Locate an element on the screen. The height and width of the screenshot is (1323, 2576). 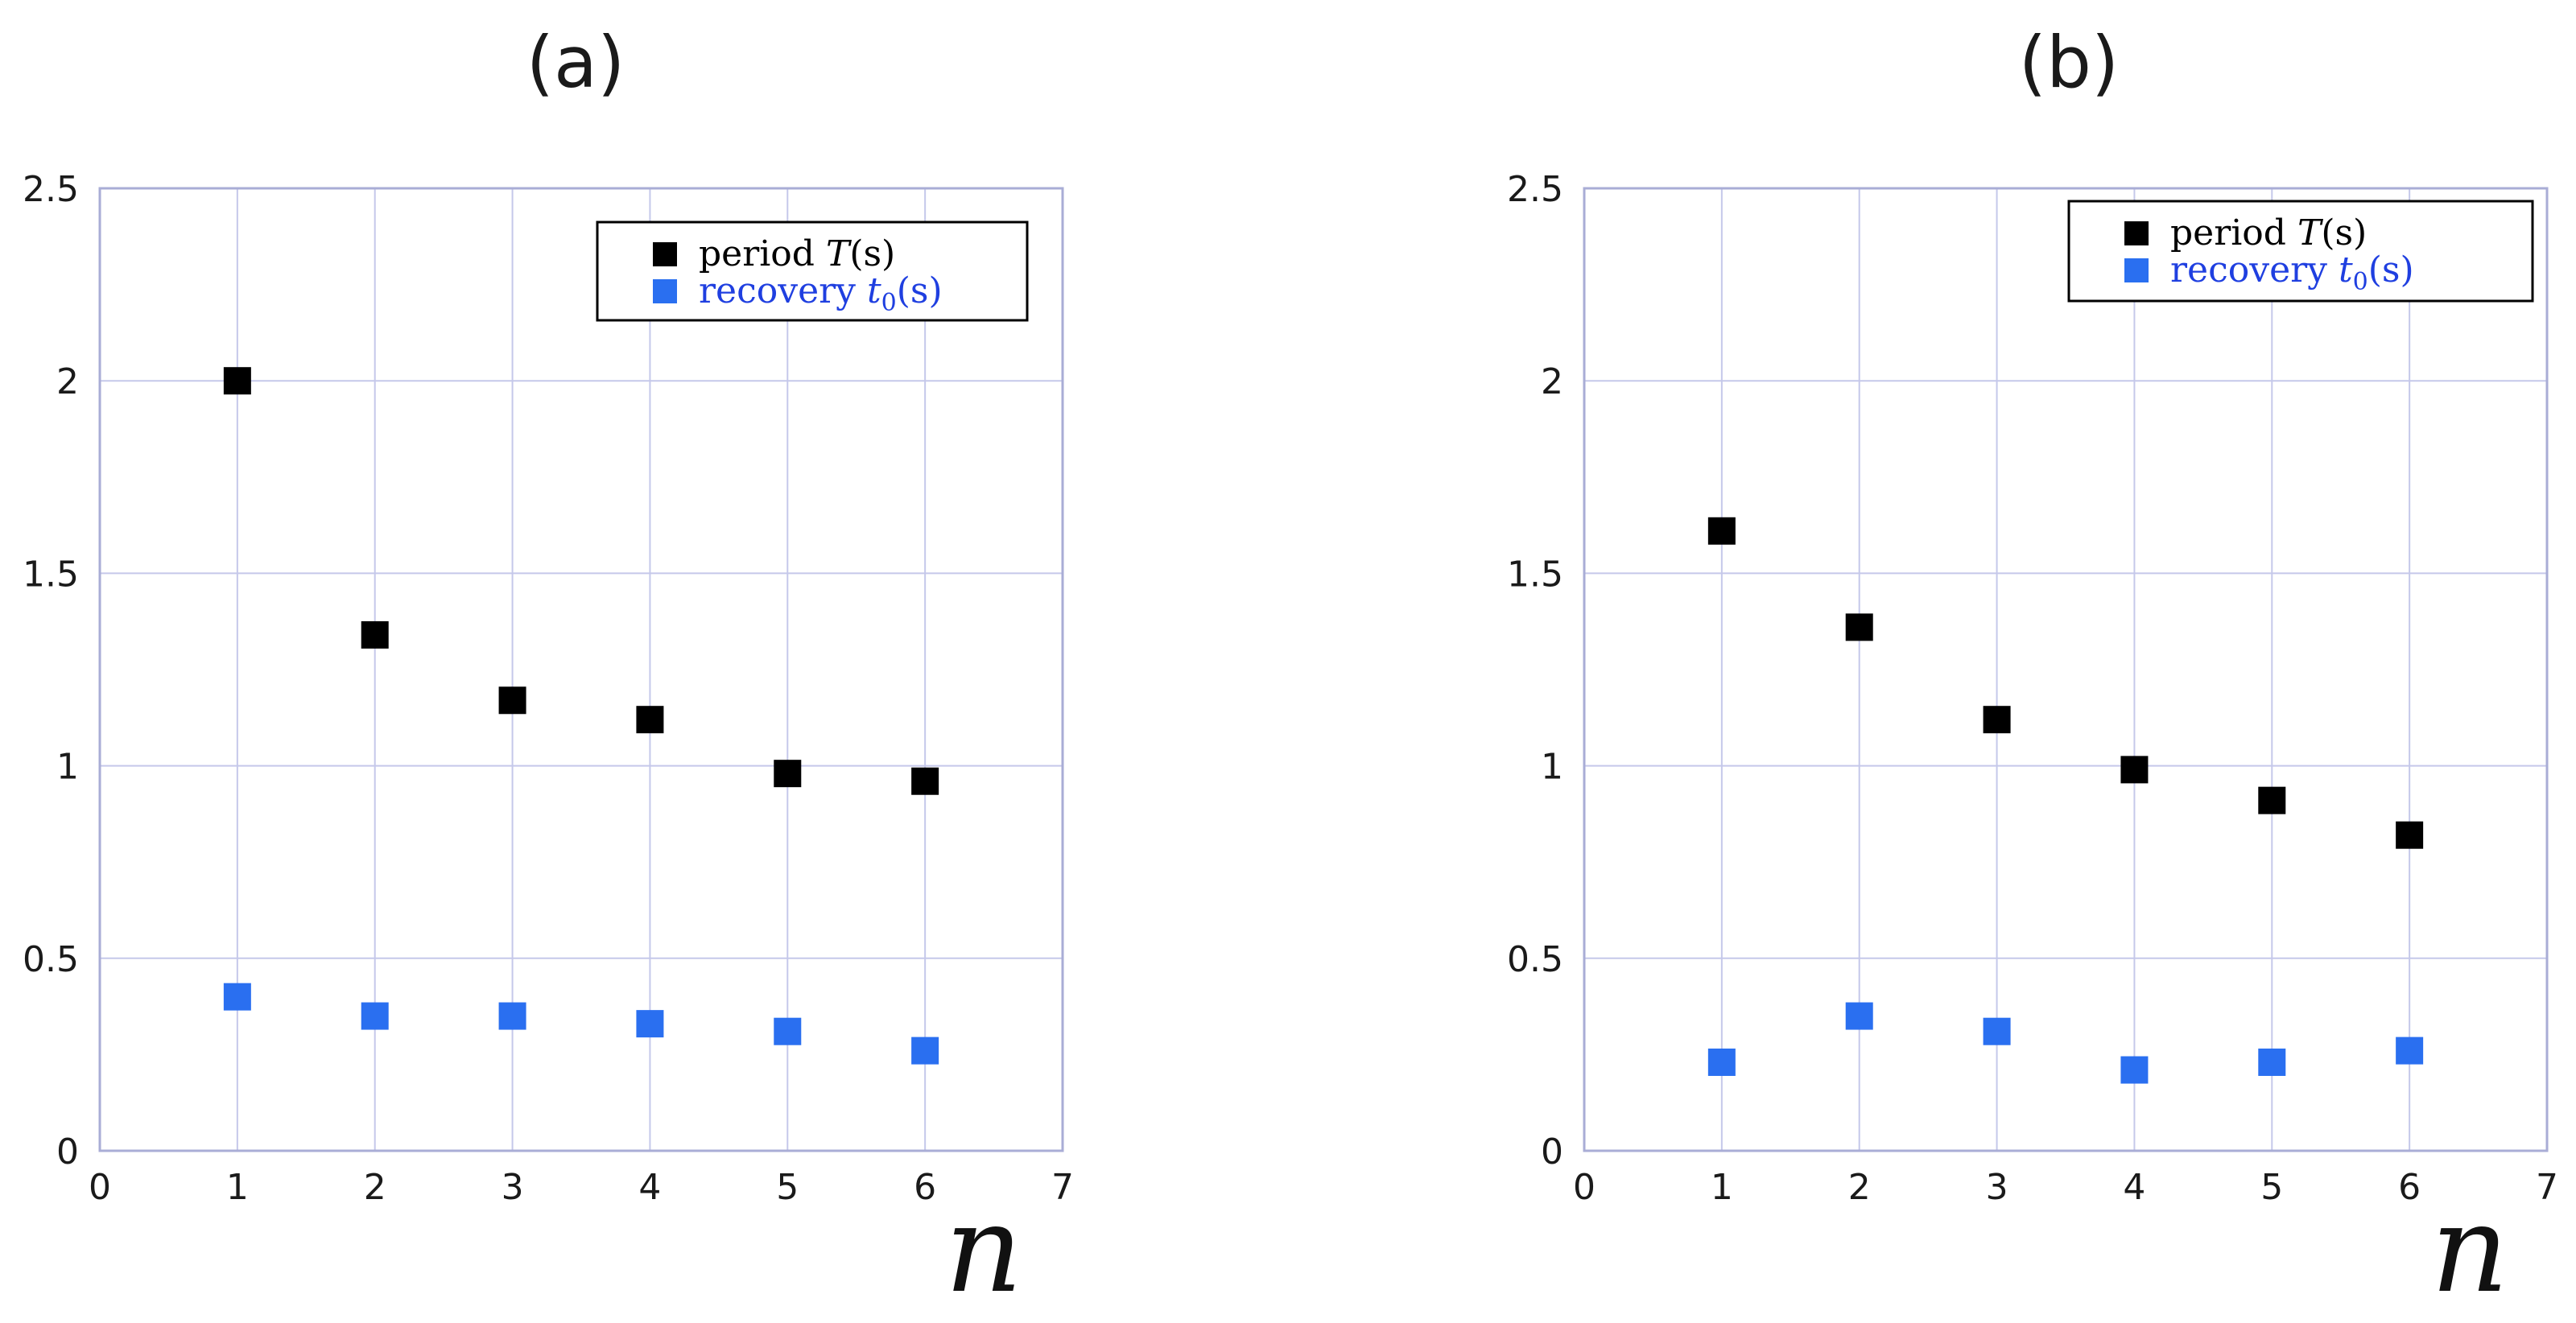
panel-title: (b) is located at coordinates (2069, 62).